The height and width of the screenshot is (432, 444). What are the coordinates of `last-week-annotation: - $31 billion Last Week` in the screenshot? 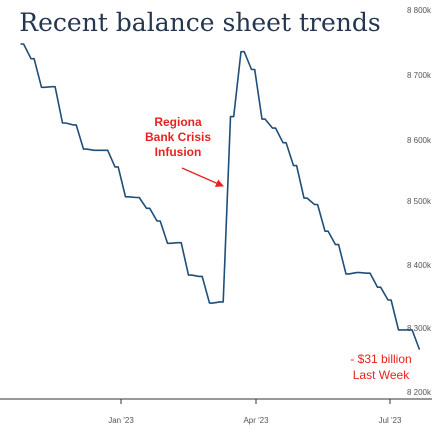 It's located at (380, 367).